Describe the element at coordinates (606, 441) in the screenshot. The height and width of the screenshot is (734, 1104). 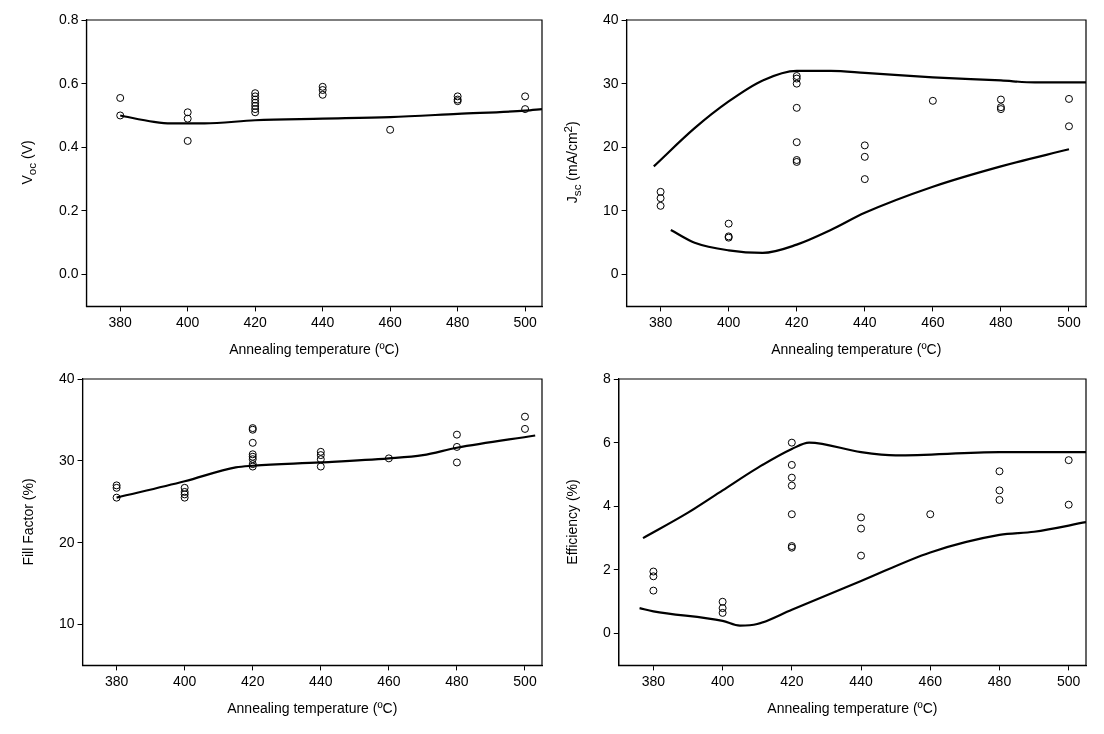
I see `y-tick-label: 6` at that location.